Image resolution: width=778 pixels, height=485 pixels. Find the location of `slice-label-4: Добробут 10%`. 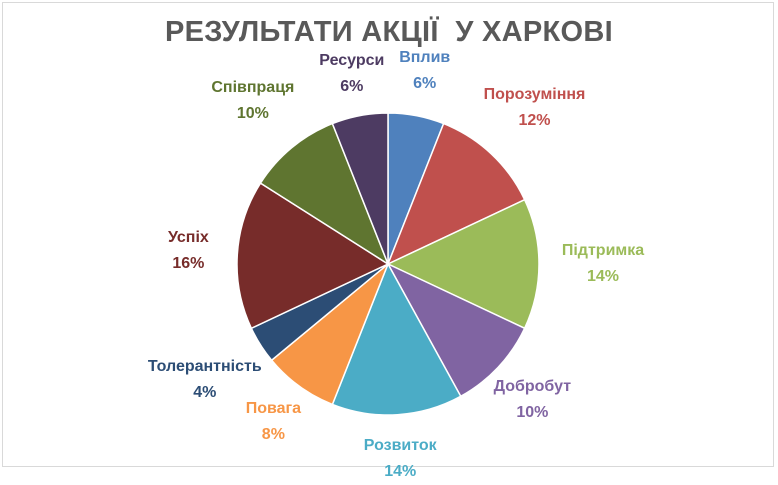

slice-label-4: Добробут 10% is located at coordinates (532, 400).